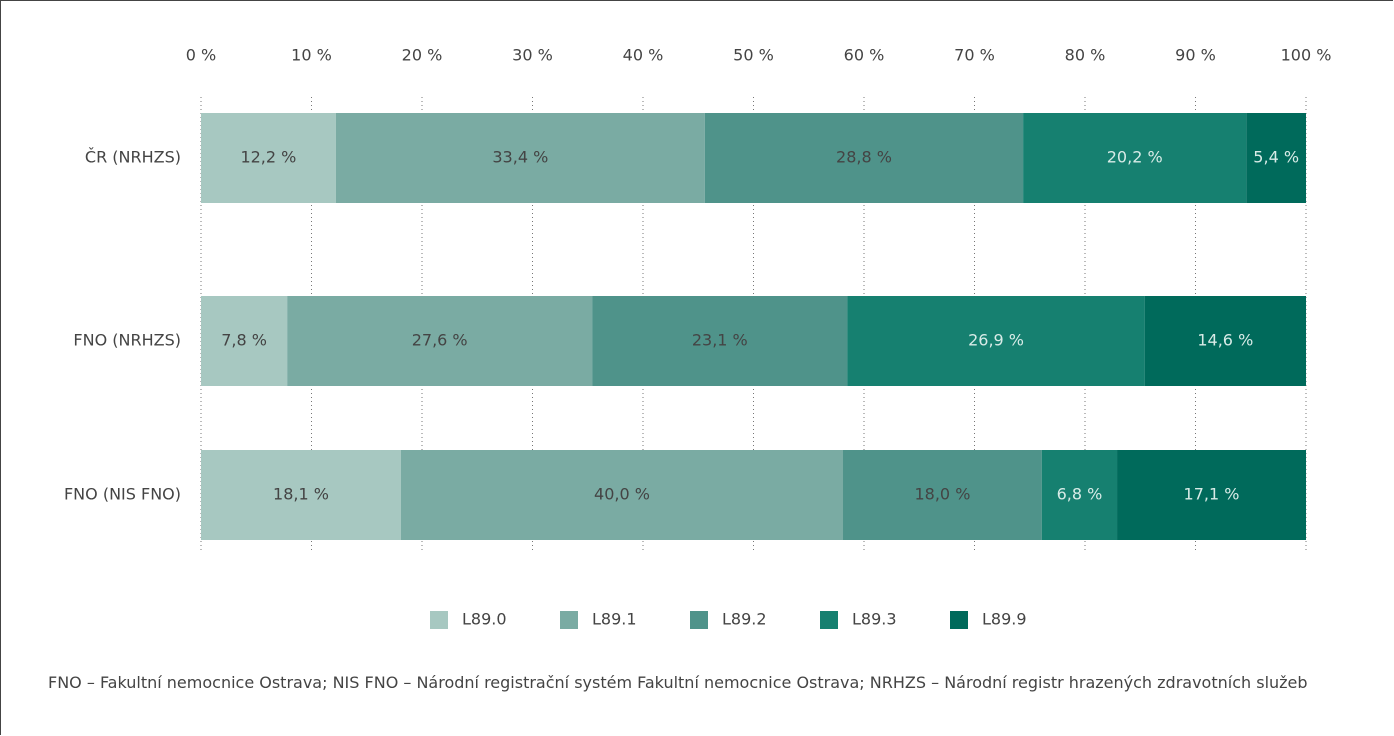  I want to click on legend-label: L89.3, so click(874, 619).